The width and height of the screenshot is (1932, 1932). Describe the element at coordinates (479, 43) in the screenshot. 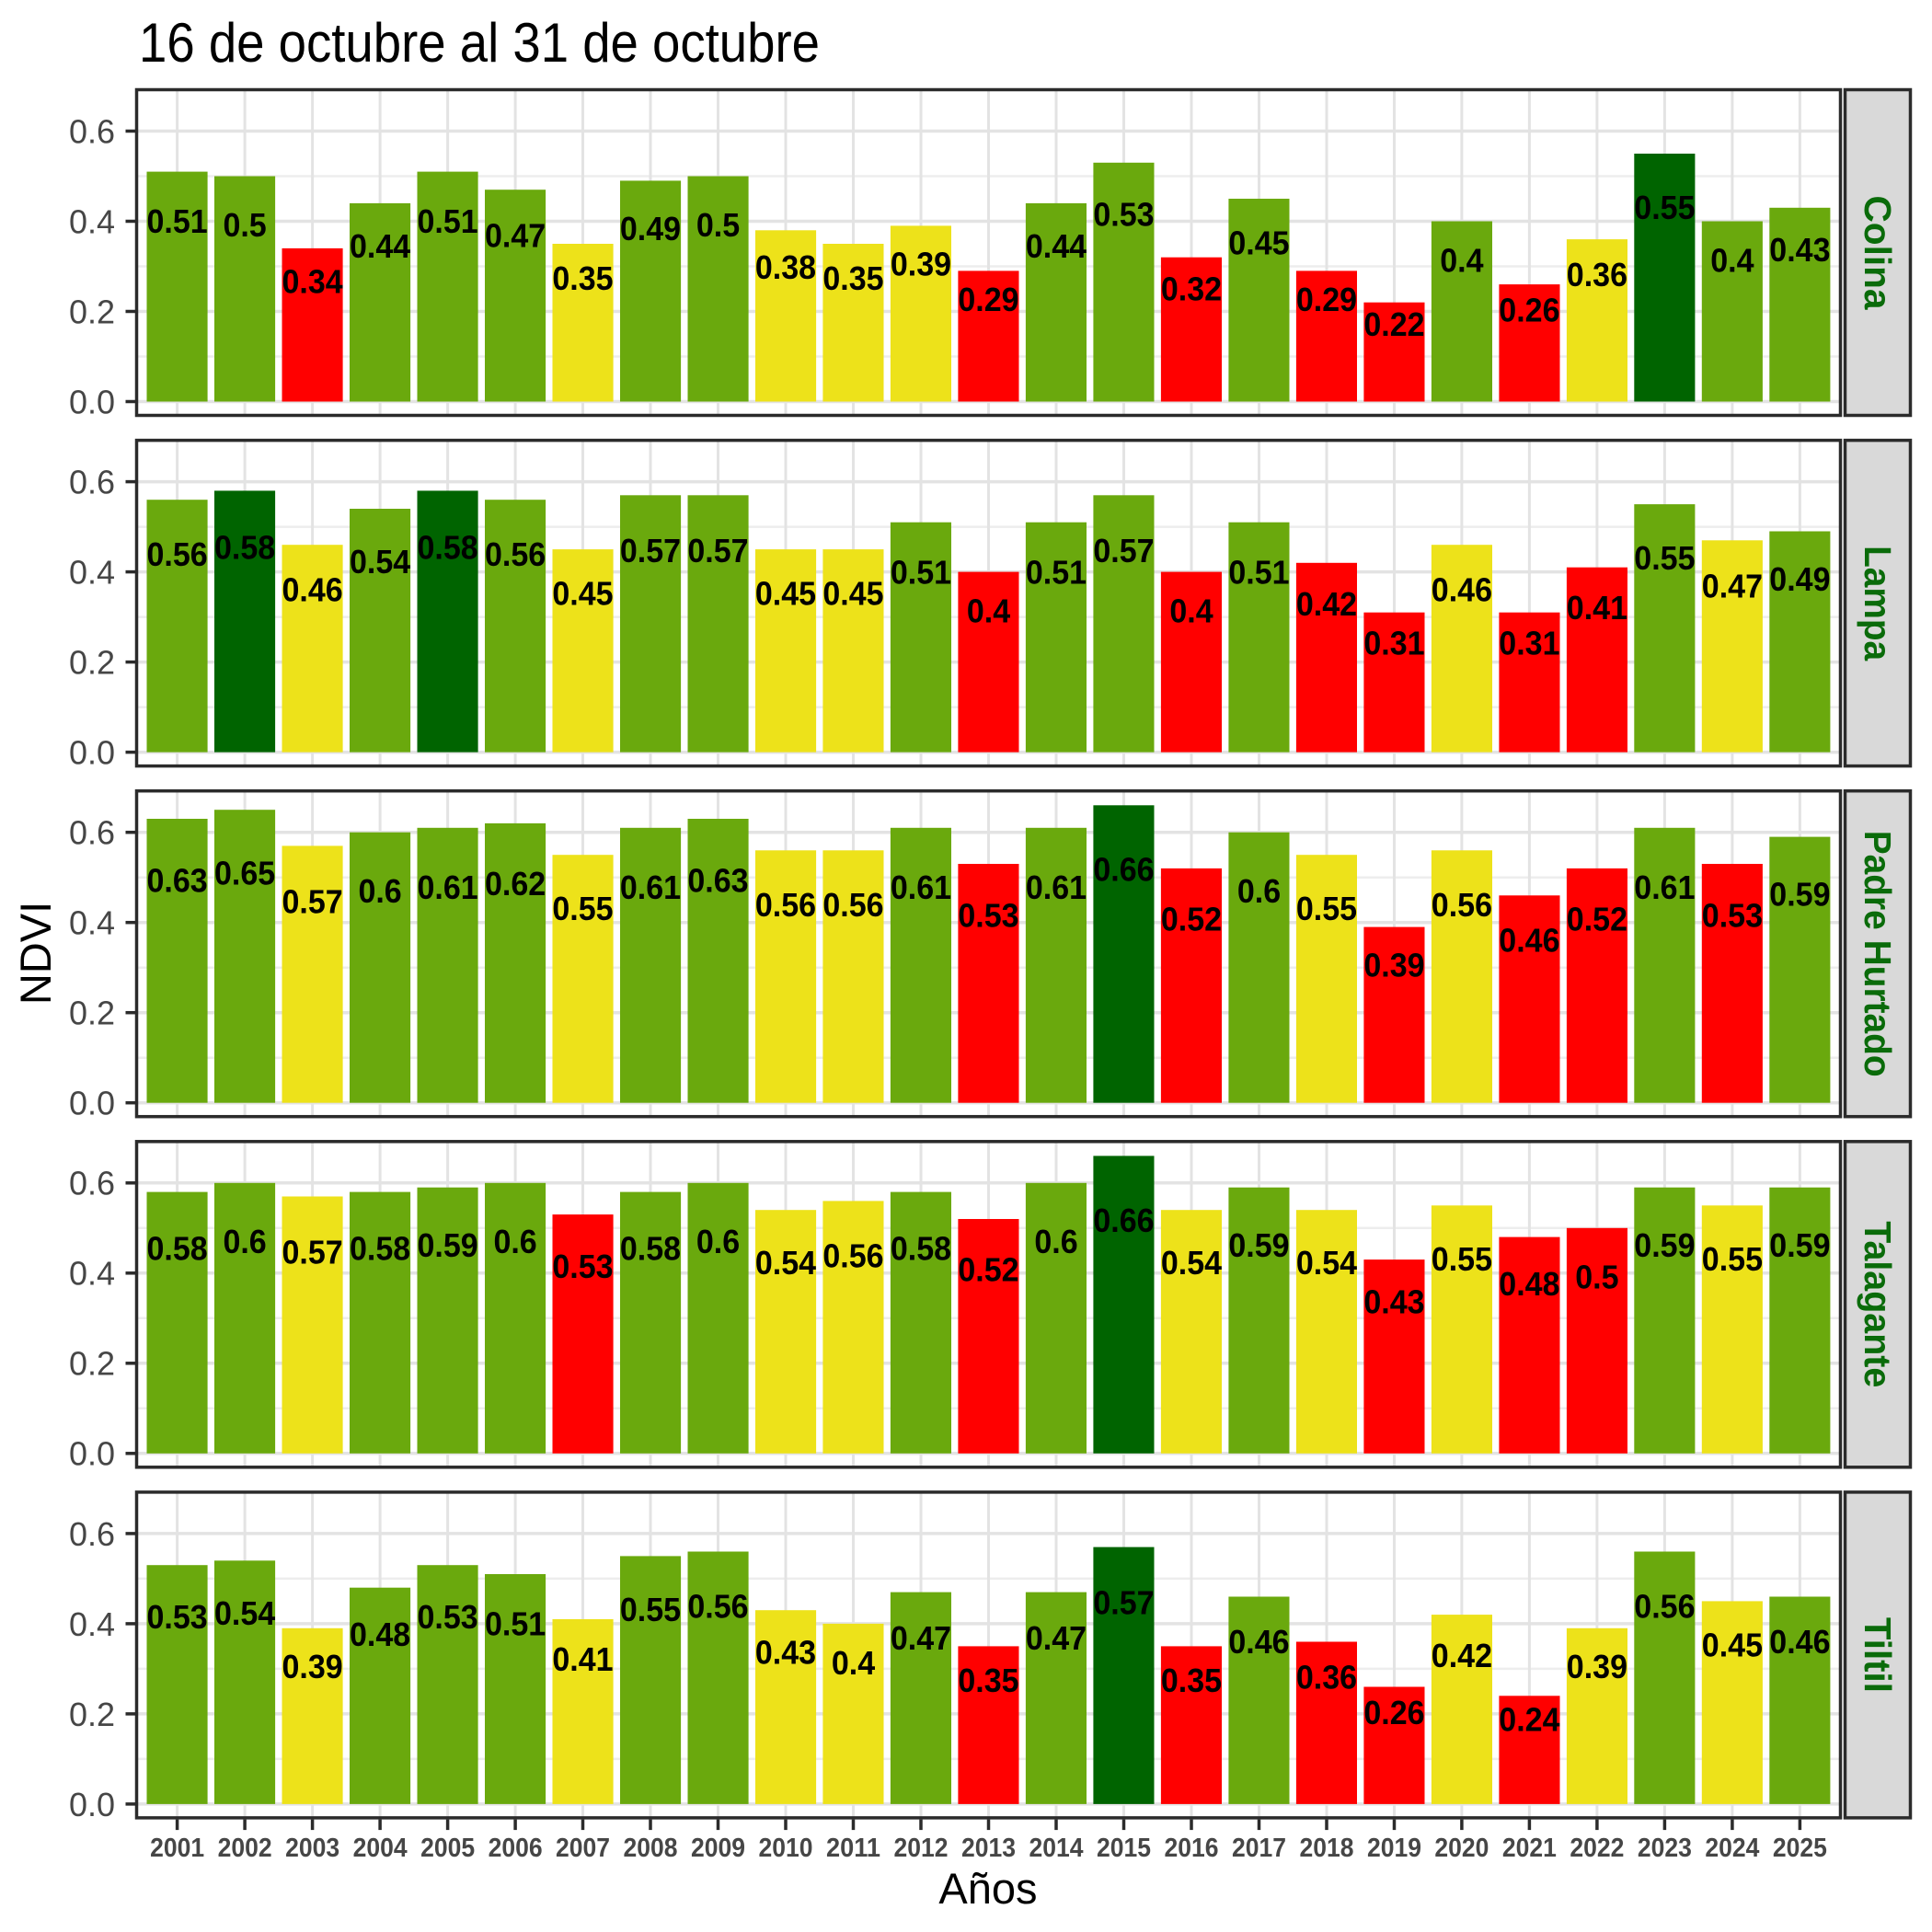

I see `svg-text: 16 de octubre al 31 de octubre` at that location.